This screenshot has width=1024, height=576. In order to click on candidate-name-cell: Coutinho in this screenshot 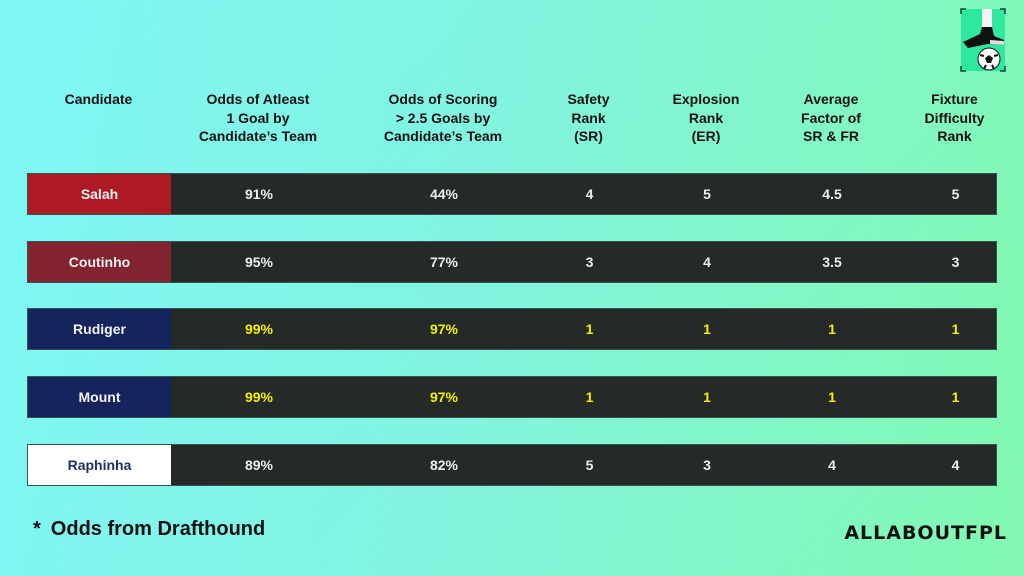, I will do `click(99, 262)`.